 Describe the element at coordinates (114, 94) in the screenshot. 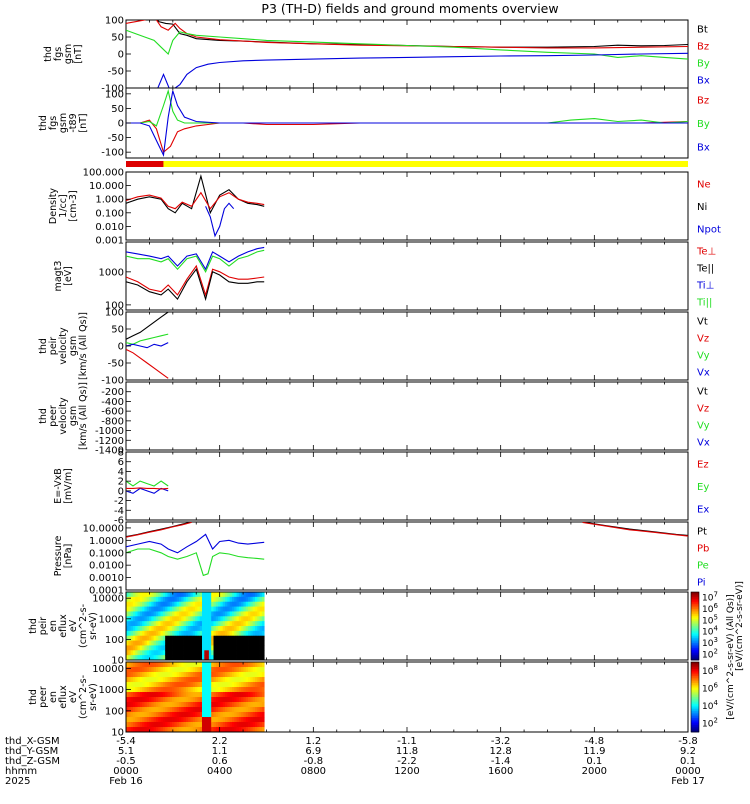

I see `fgs_gsm_t89-ytick-label: 100` at that location.